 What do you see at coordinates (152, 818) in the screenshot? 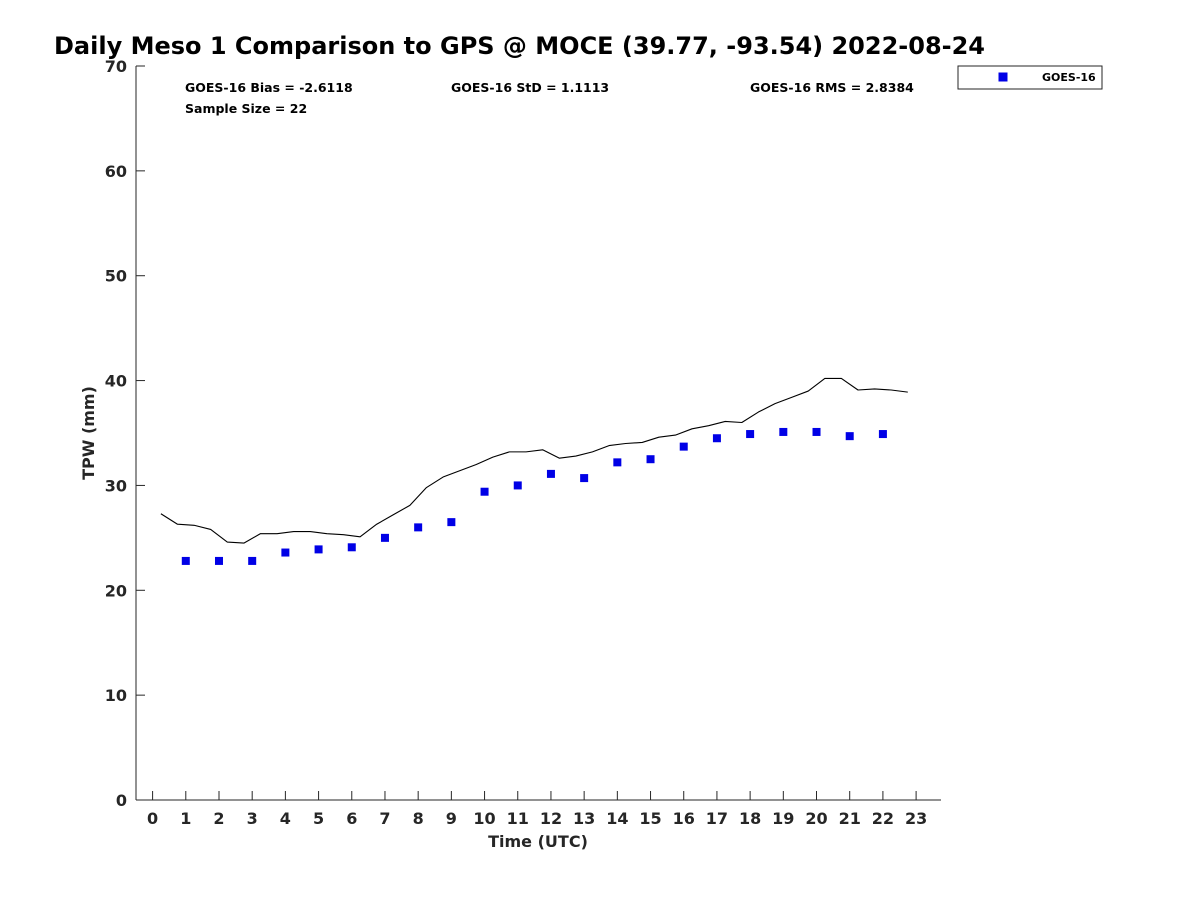
I see `x-tick-label: 0` at bounding box center [152, 818].